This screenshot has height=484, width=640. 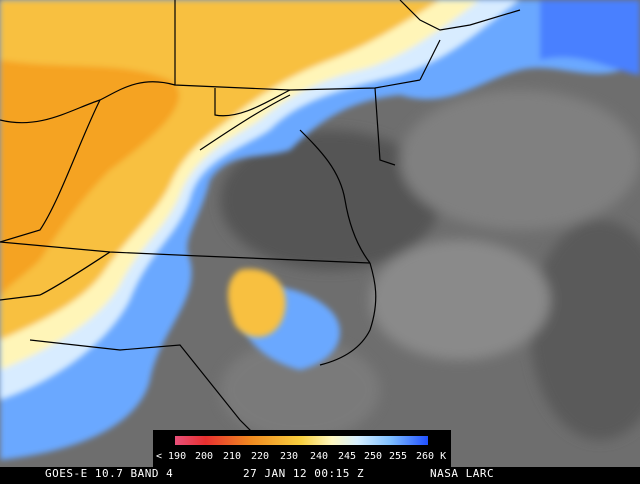 I want to click on colorbar-label: 260 K, so click(x=431, y=456).